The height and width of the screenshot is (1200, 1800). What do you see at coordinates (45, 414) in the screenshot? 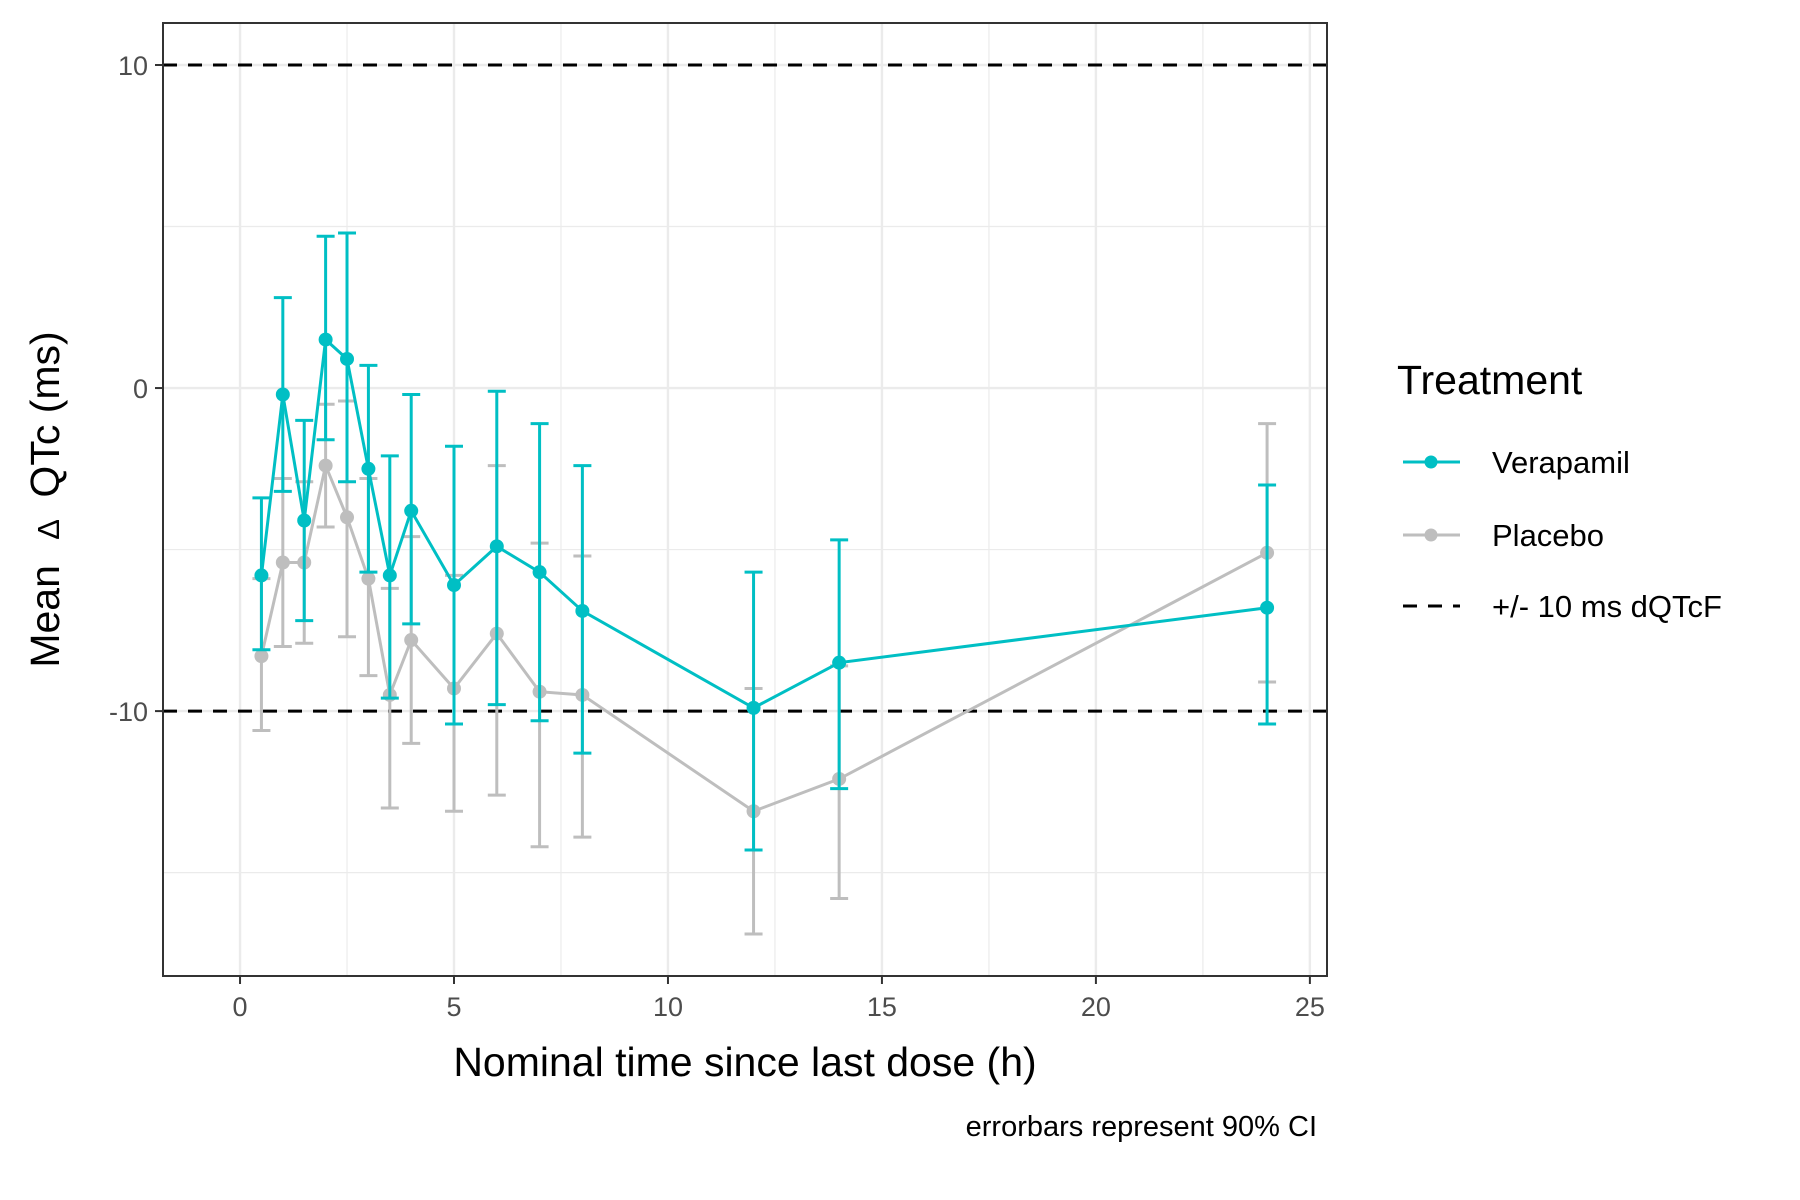
I see `y-axis-title-suffix: QTc (ms)` at bounding box center [45, 414].